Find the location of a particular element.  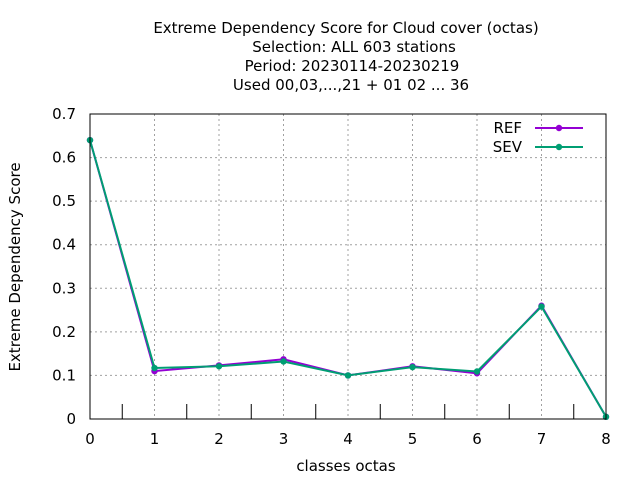

title-line-2: Selection: ALL 603 stations is located at coordinates (354, 47).